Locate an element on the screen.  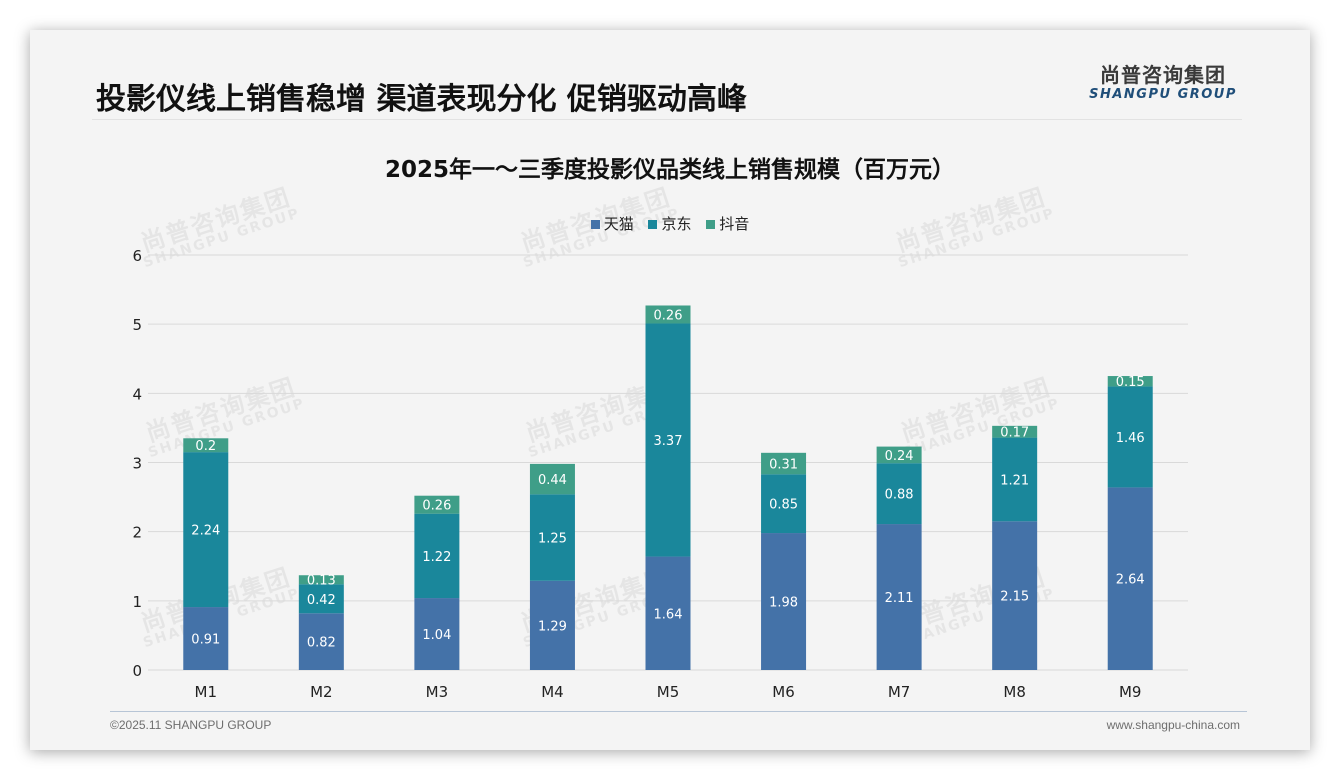
bar-segment-m2-s0 is located at coordinates (321, 641).